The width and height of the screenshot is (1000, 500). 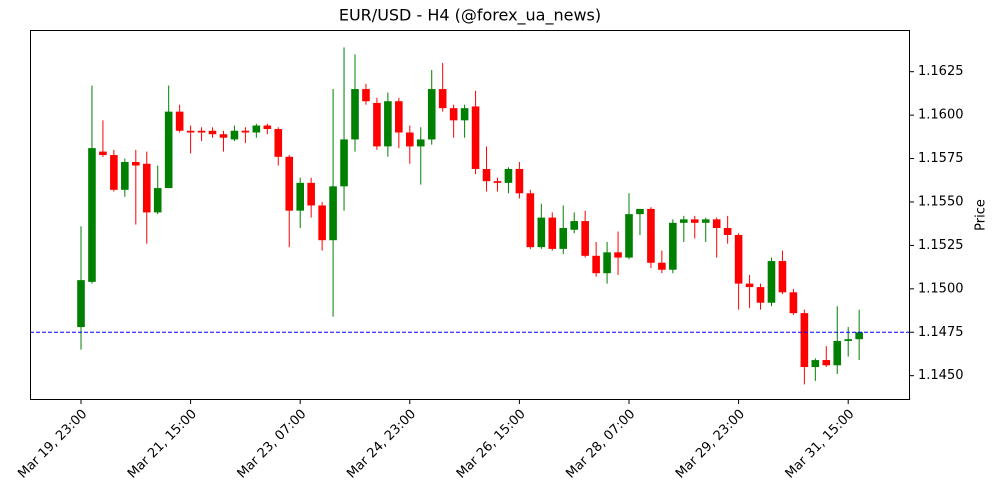 What do you see at coordinates (941, 288) in the screenshot?
I see `y-tick-label: 1.1500` at bounding box center [941, 288].